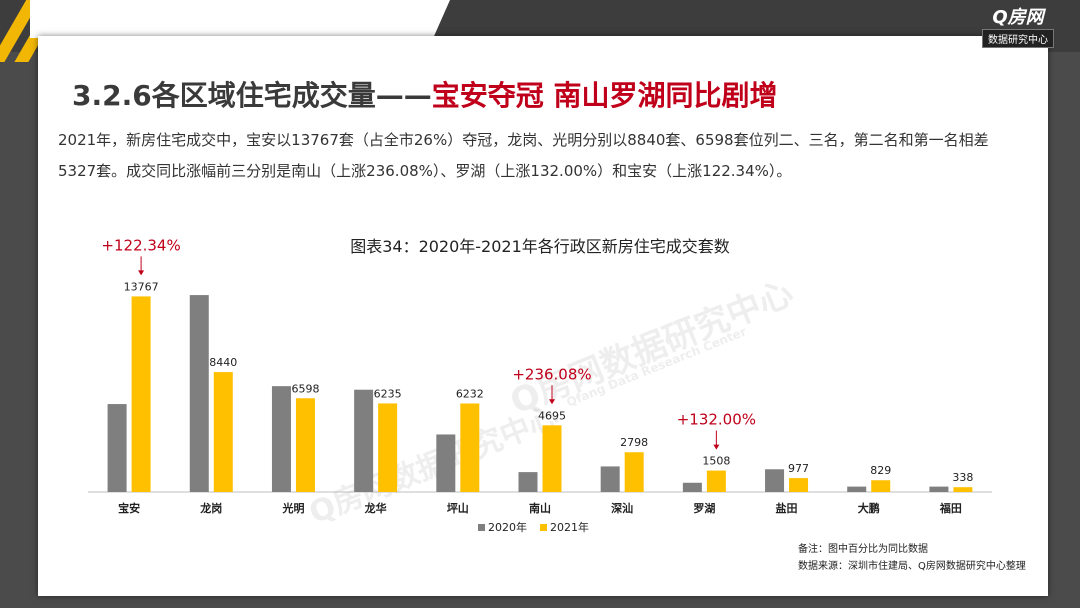 This screenshot has height=608, width=1080. Describe the element at coordinates (912, 566) in the screenshot. I see `note-source: 数据来源：深圳市住建局、Q房网数据研究中心整理` at that location.